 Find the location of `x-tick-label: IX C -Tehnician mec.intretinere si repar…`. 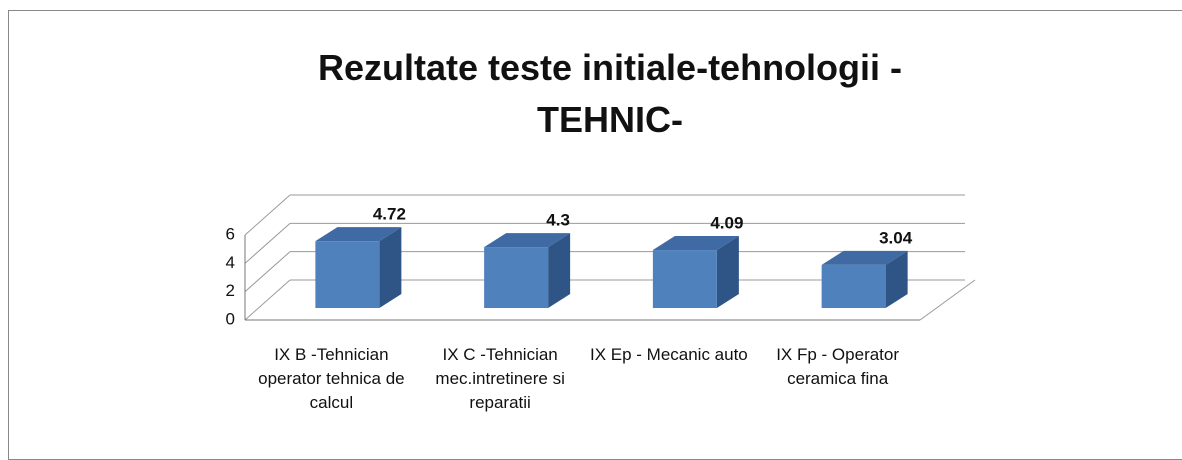

x-tick-label: IX C -Tehnician mec.intretinere si repar… is located at coordinates (500, 378).